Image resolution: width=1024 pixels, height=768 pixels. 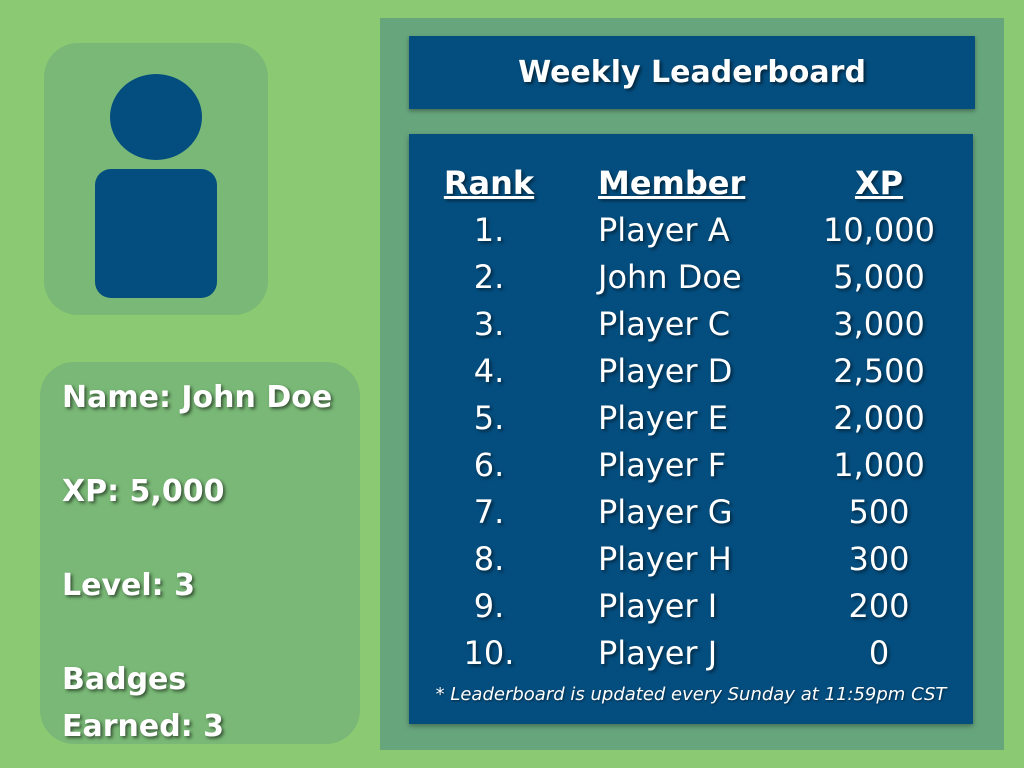 What do you see at coordinates (489, 512) in the screenshot?
I see `row-rank: 7.` at bounding box center [489, 512].